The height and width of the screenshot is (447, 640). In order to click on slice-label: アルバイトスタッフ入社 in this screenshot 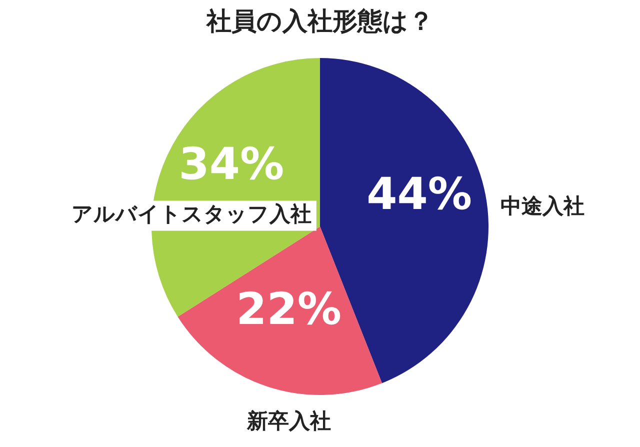, I will do `click(191, 214)`.